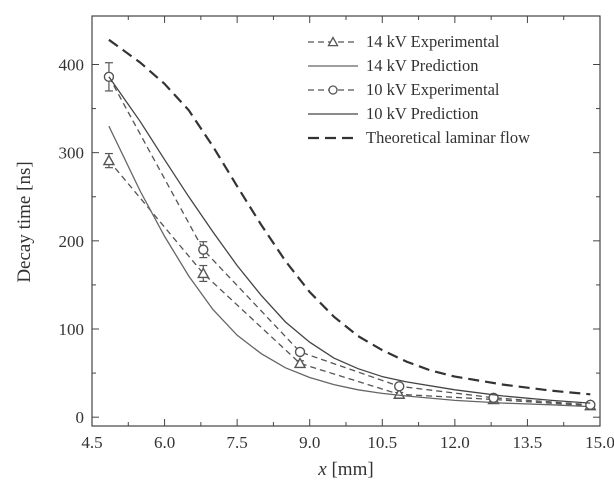 The width and height of the screenshot is (614, 493). Describe the element at coordinates (448, 137) in the screenshot. I see `legend-label: Theoretical laminar flow` at that location.